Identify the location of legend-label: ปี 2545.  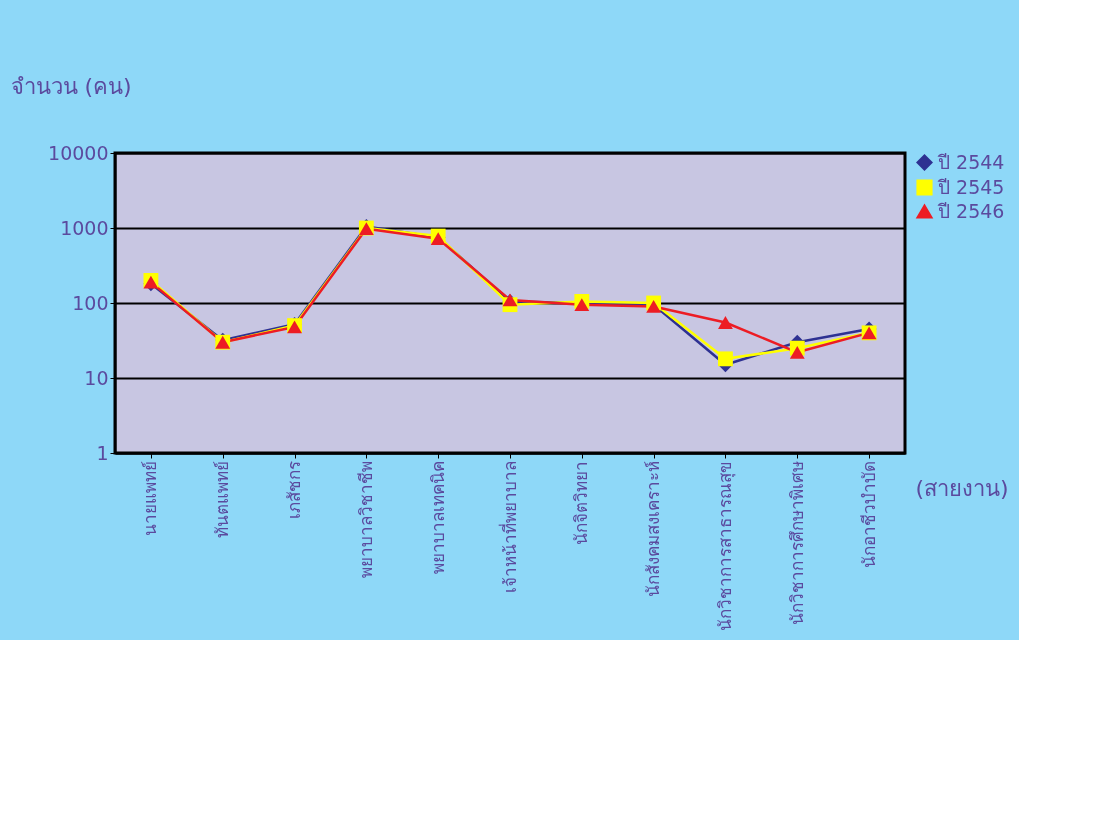
(971, 186).